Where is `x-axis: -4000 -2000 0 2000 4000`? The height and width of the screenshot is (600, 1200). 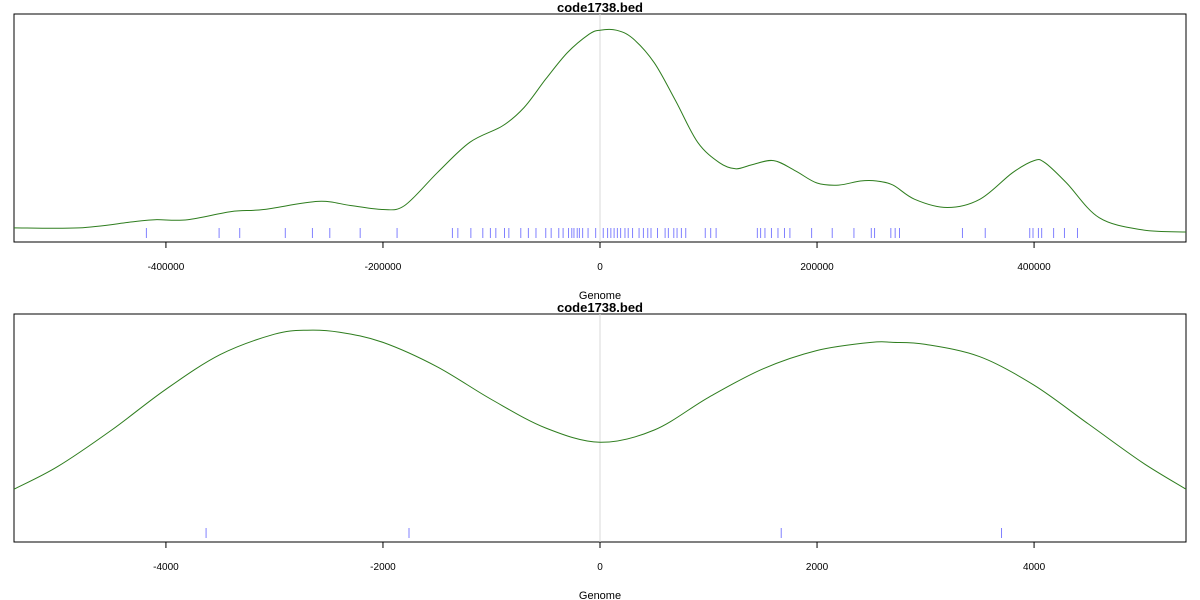
x-axis: -4000 -2000 0 2000 4000 is located at coordinates (599, 557).